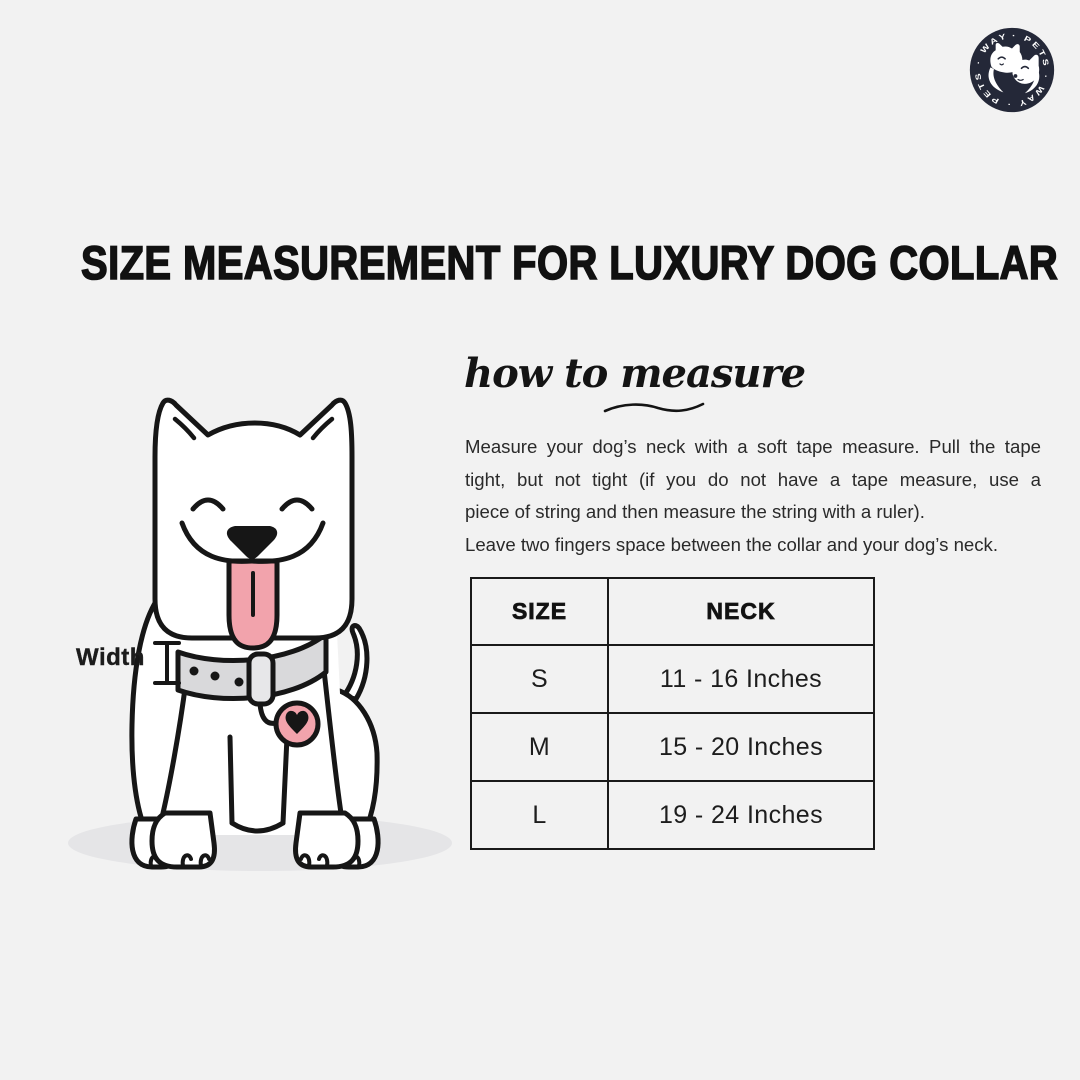  What do you see at coordinates (539, 815) in the screenshot?
I see `size-cell: L` at bounding box center [539, 815].